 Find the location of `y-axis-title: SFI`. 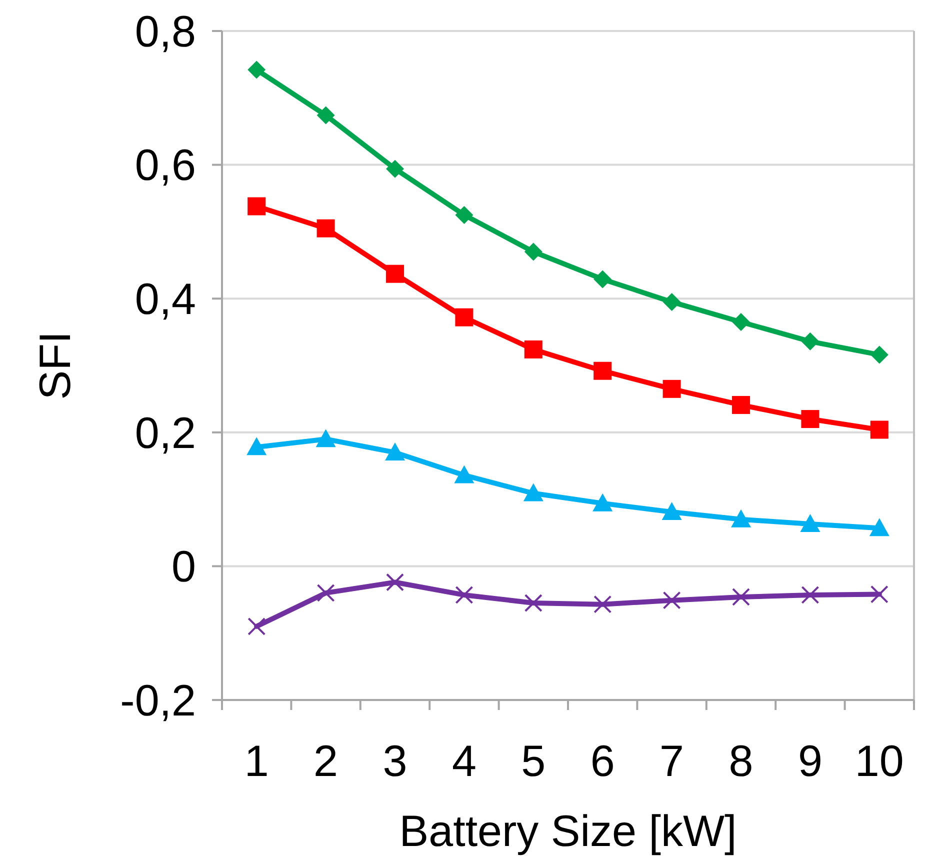

y-axis-title: SFI is located at coordinates (55, 365).